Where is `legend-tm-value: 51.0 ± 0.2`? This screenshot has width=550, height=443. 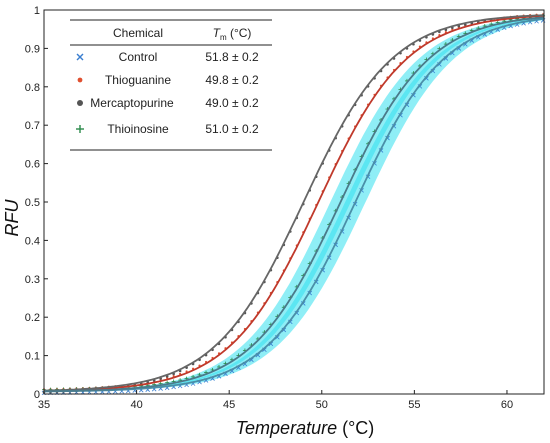 legend-tm-value: 51.0 ± 0.2 is located at coordinates (232, 129).